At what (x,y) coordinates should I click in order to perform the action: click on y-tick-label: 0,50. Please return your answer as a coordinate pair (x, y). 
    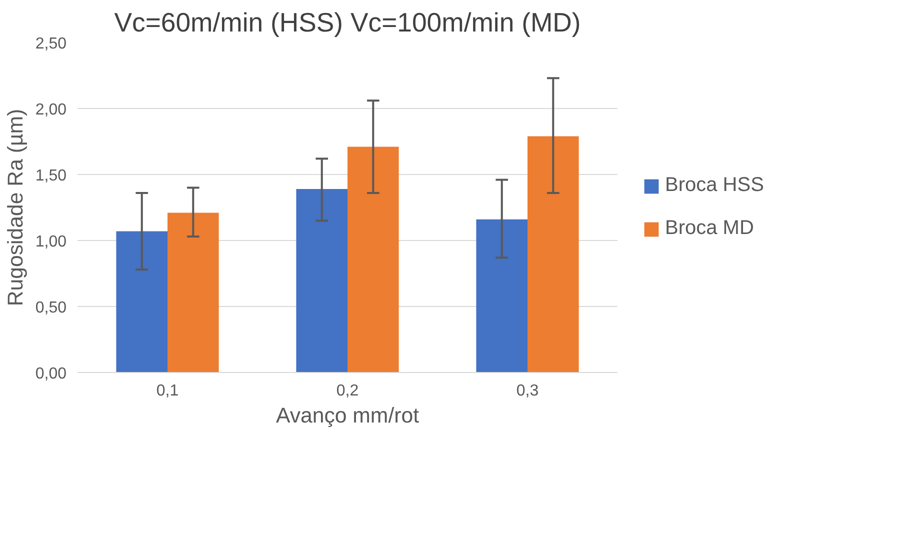
    Looking at the image, I should click on (51, 308).